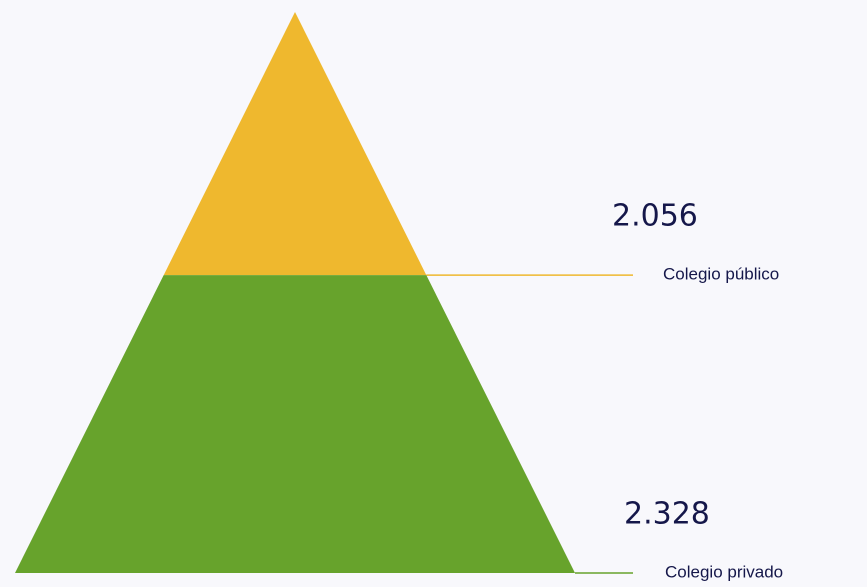 Image resolution: width=867 pixels, height=587 pixels. I want to click on category-label: Colegio público, so click(721, 274).